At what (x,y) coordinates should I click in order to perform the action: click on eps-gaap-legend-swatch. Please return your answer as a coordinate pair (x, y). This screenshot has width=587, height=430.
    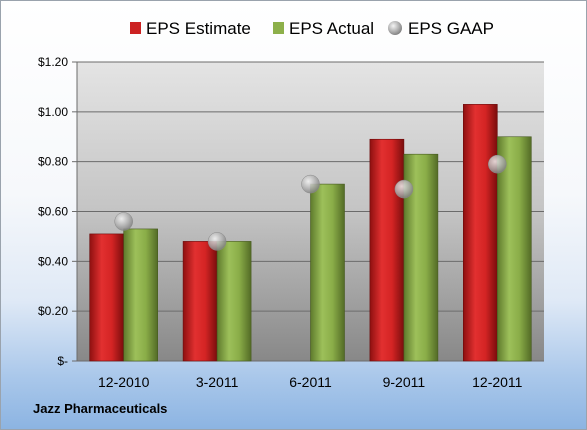
    Looking at the image, I should click on (395, 28).